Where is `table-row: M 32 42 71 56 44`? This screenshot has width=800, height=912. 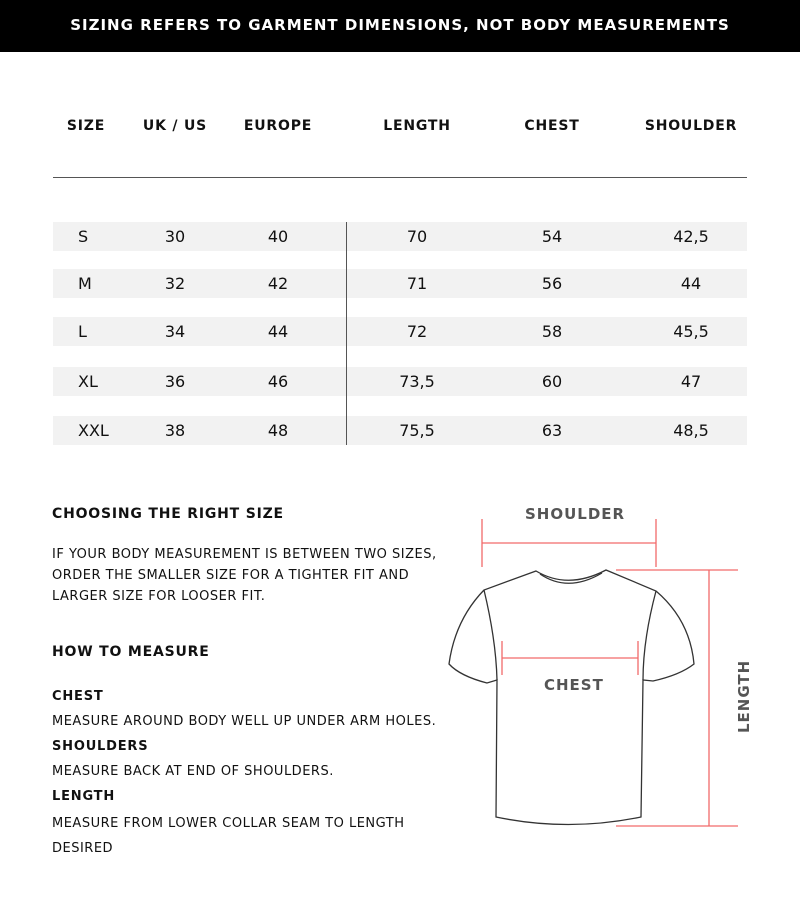 table-row: M 32 42 71 56 44 is located at coordinates (400, 283).